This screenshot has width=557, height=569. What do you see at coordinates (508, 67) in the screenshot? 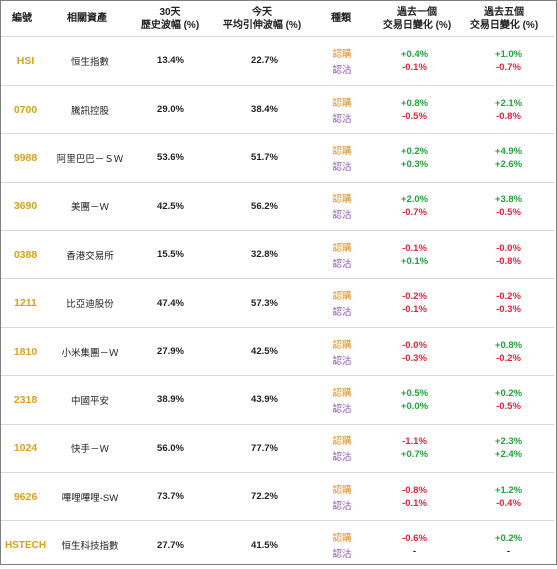
I see `change-5d-put: -0.7%` at bounding box center [508, 67].